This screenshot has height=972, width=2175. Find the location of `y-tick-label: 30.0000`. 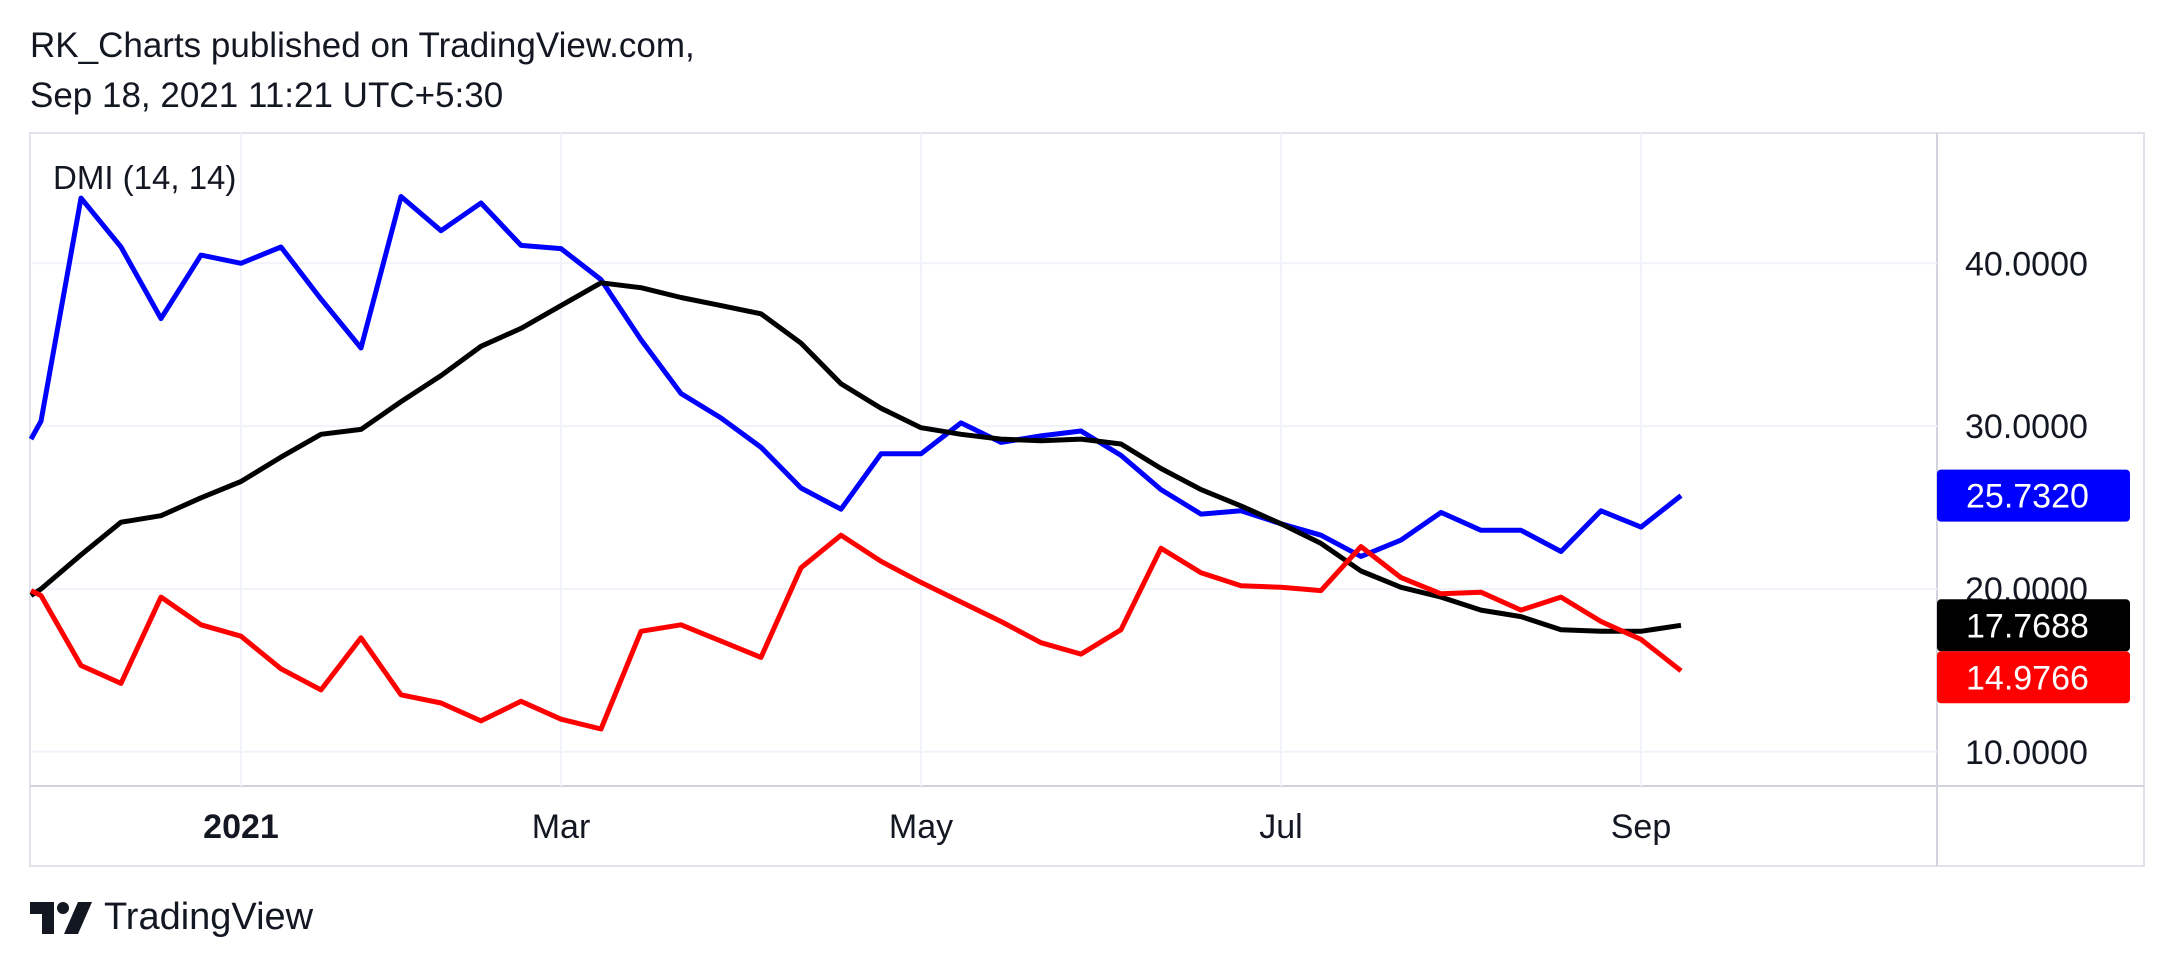

y-tick-label: 30.0000 is located at coordinates (2026, 427).